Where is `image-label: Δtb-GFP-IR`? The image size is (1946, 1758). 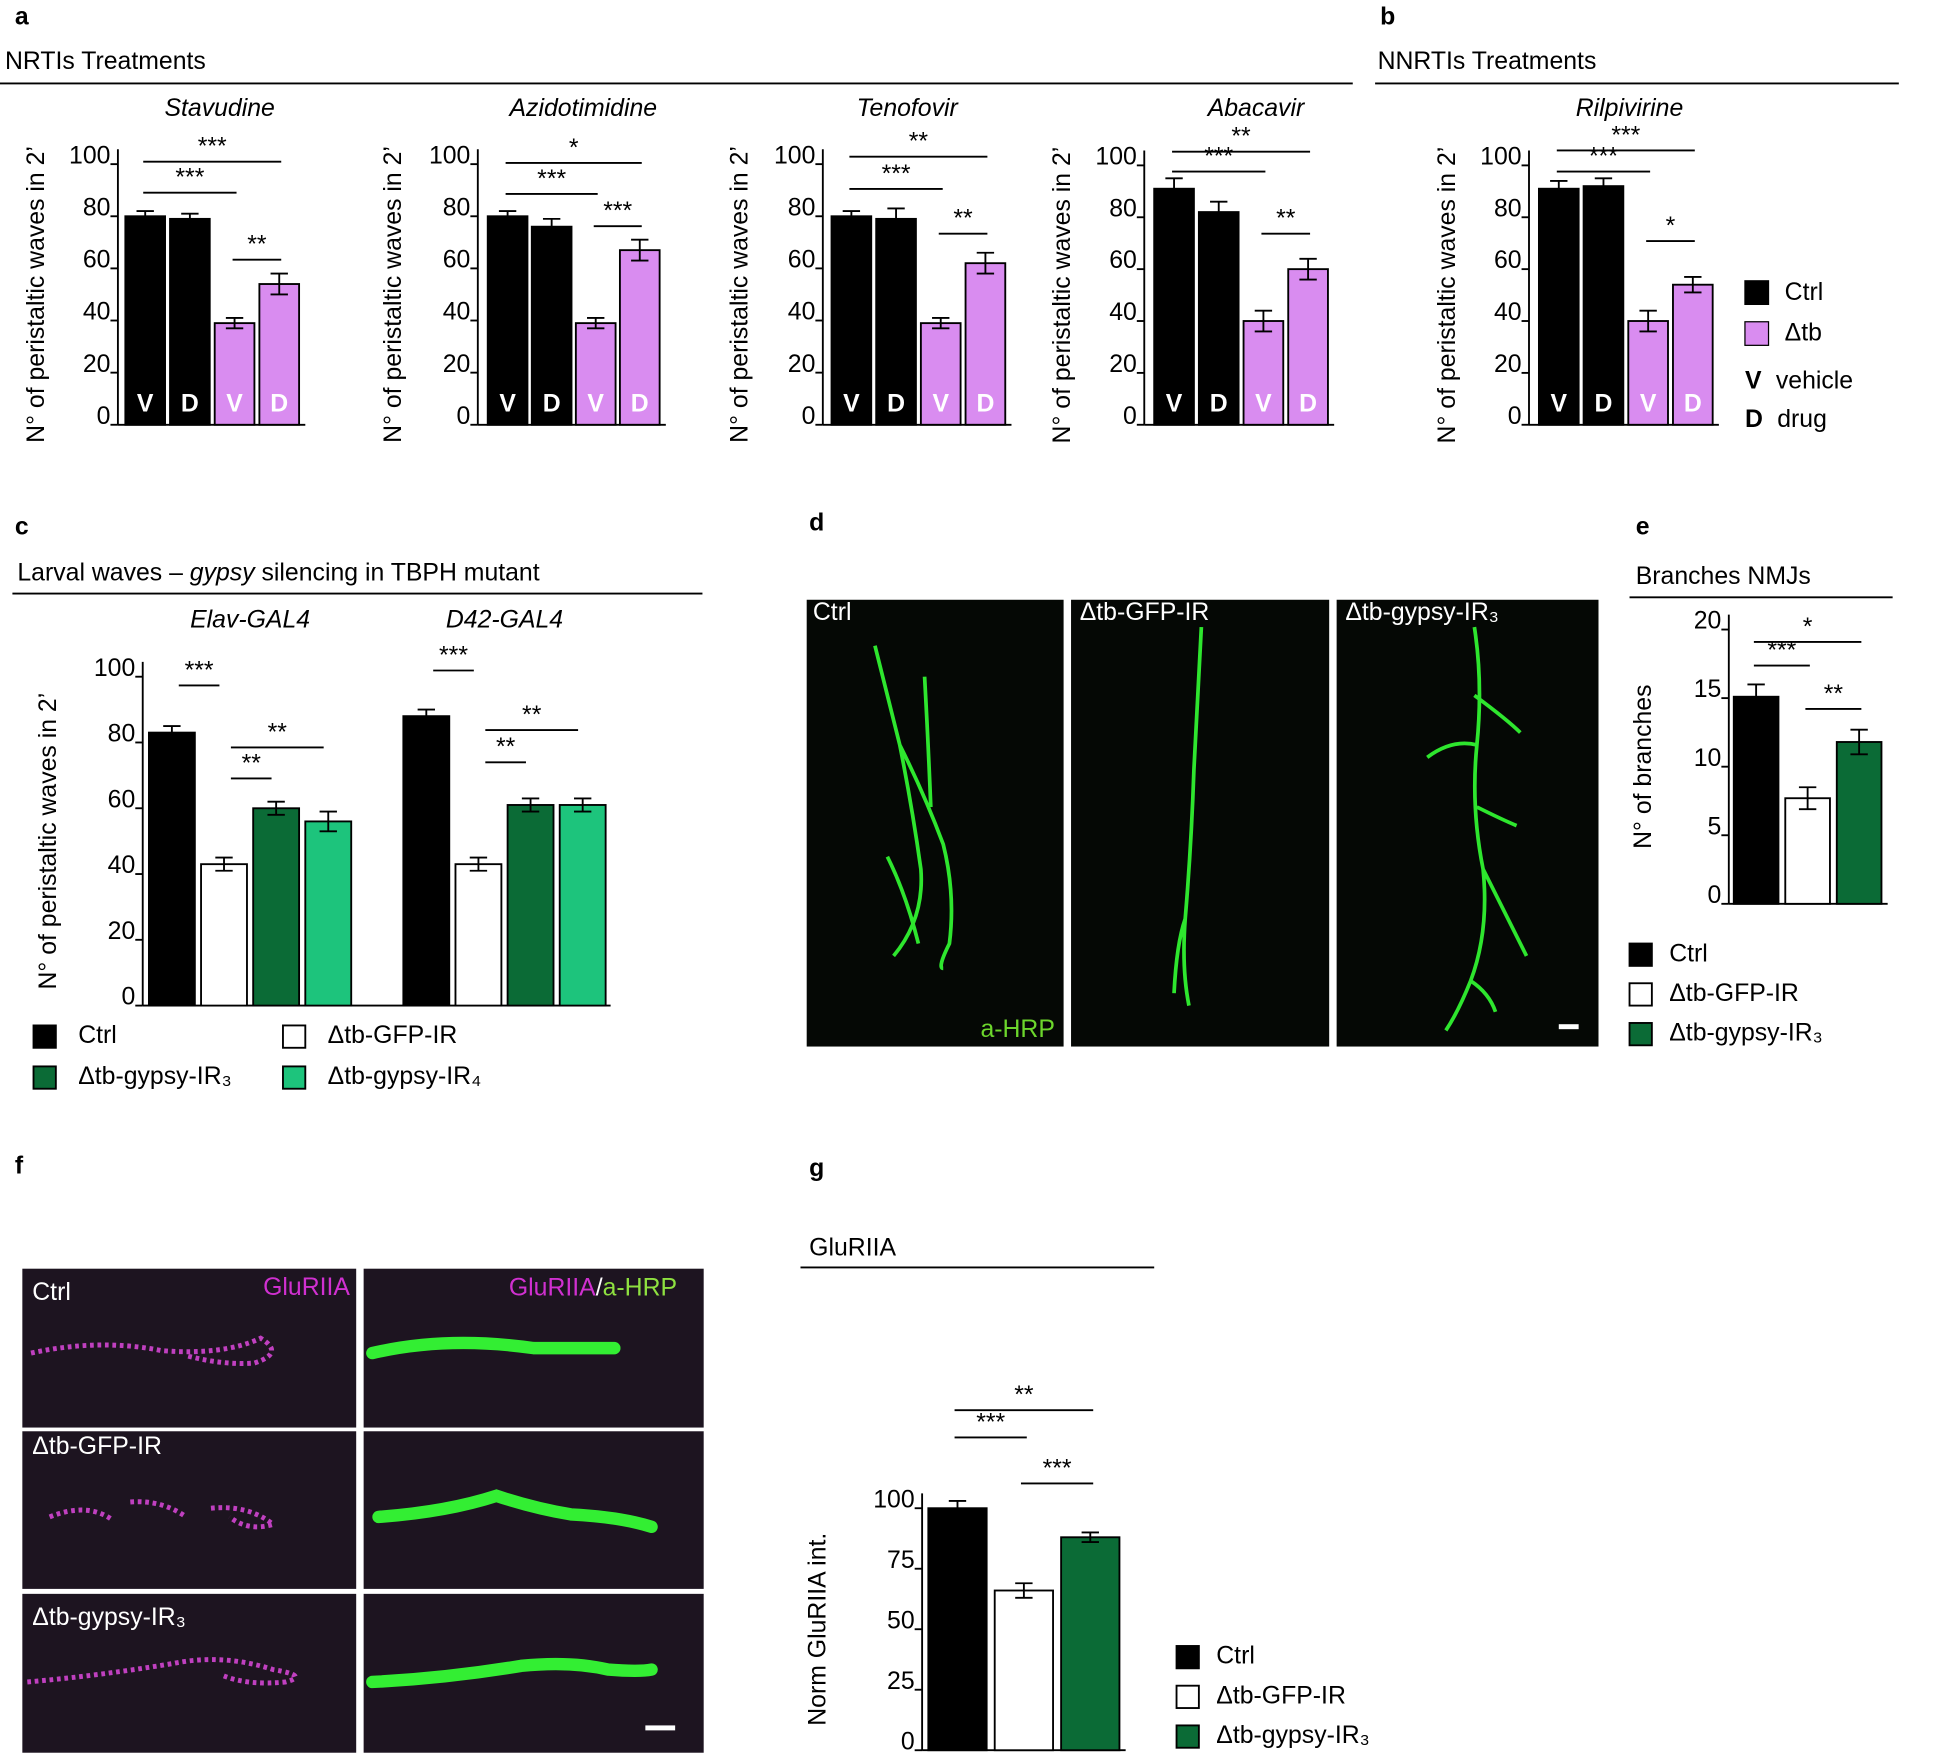
image-label: Δtb-GFP-IR is located at coordinates (1145, 612).